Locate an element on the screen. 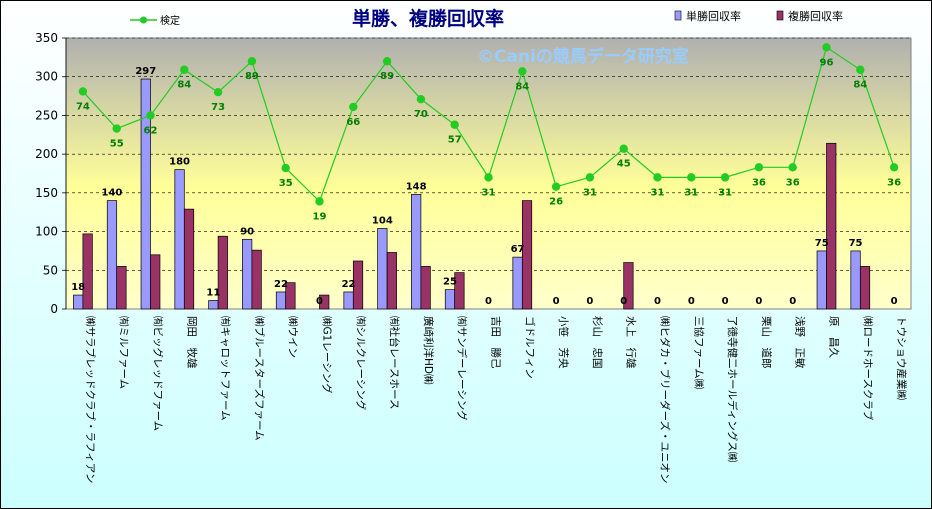 The image size is (932, 509). watermark-text: ©Caniの競馬データ研究室 is located at coordinates (583, 56).